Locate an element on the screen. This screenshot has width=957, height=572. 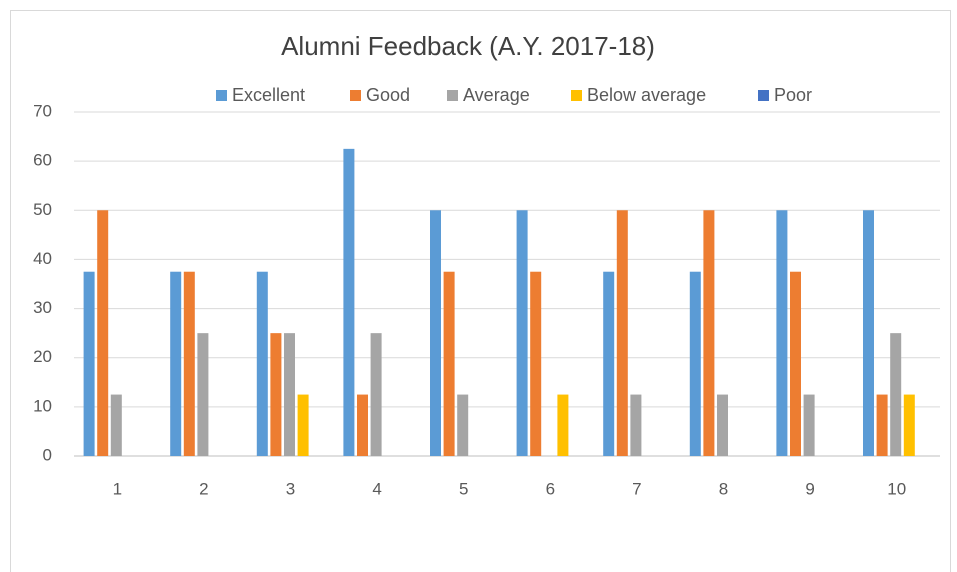
y-tick-label: 70 is located at coordinates (42, 110).